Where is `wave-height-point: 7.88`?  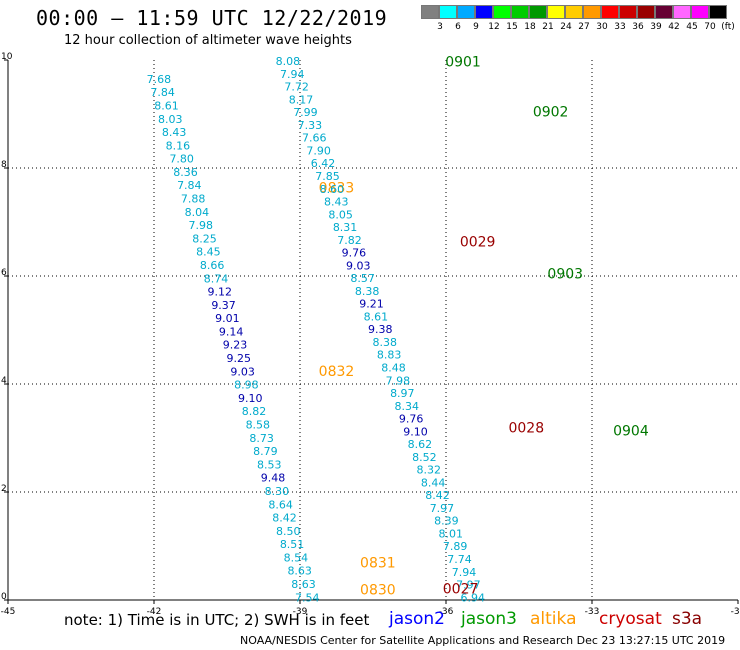 wave-height-point: 7.88 is located at coordinates (193, 199).